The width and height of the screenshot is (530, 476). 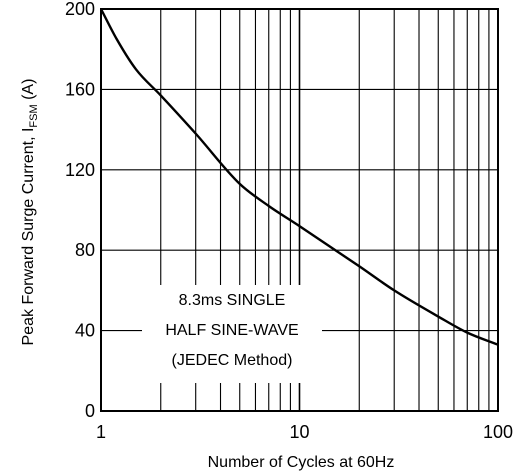 What do you see at coordinates (299, 432) in the screenshot?
I see `x-tick-label: 10` at bounding box center [299, 432].